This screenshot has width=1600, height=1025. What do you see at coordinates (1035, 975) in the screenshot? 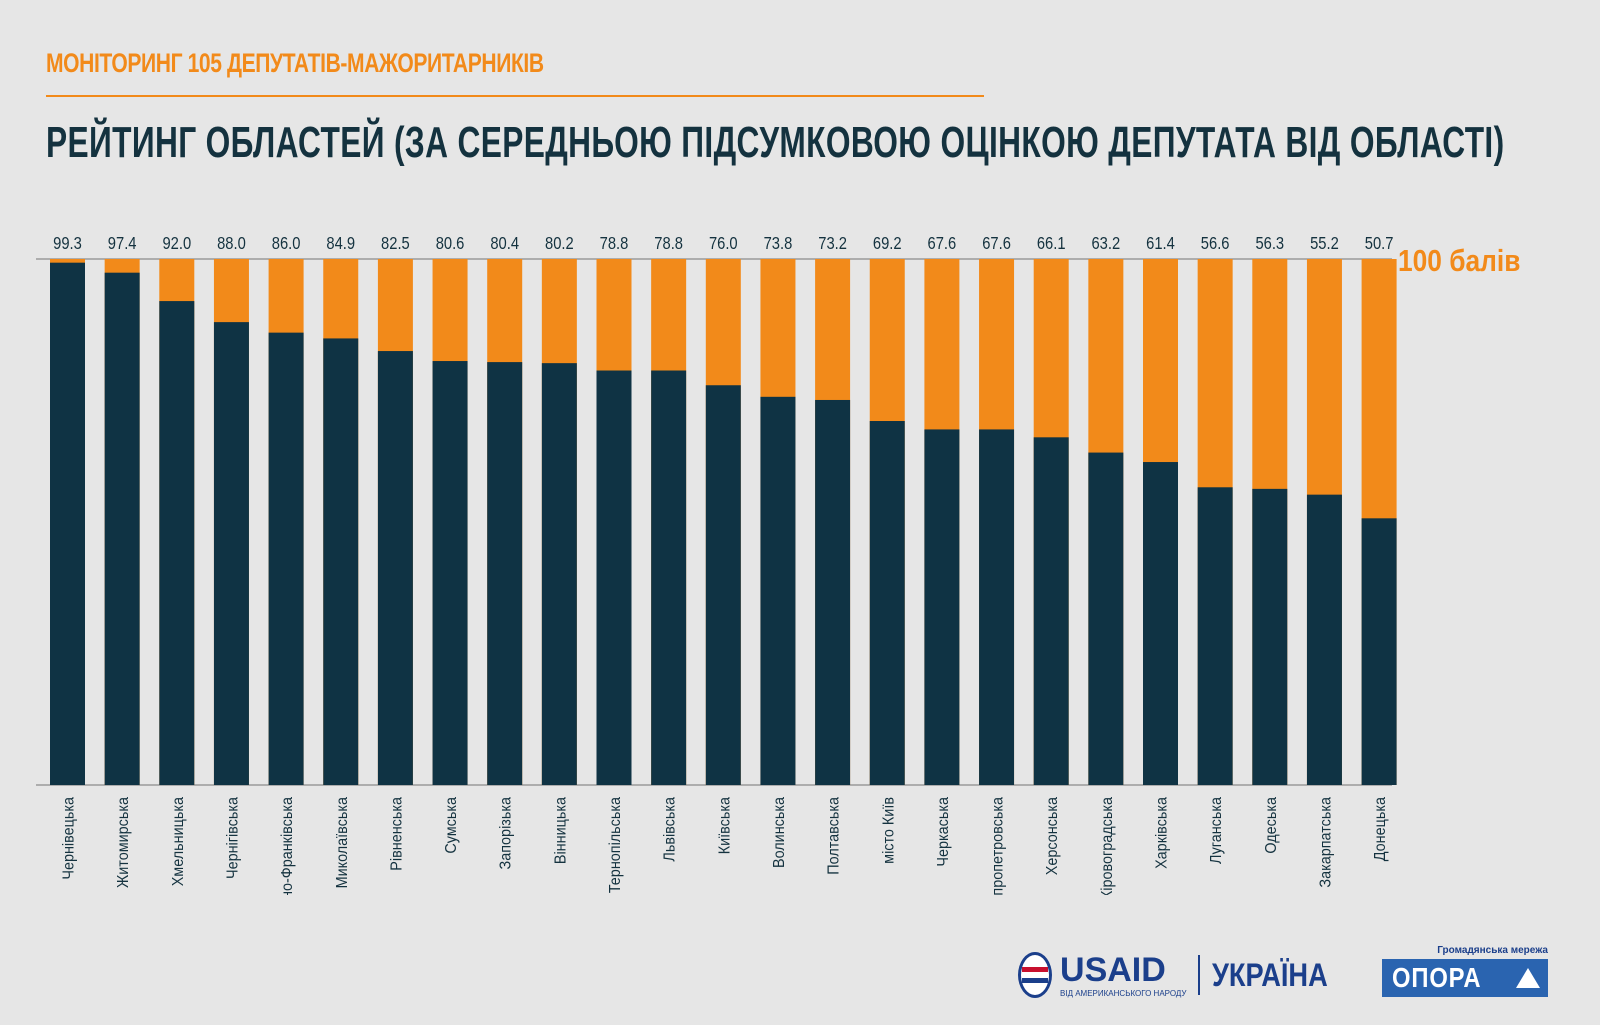
I see `usaid-seal-icon` at bounding box center [1035, 975].